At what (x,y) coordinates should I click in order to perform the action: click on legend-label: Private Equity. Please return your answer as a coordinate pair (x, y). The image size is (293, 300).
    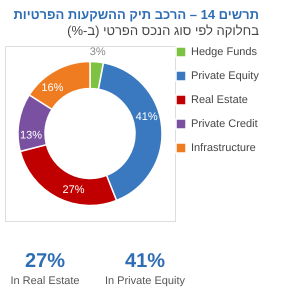
    Looking at the image, I should click on (225, 76).